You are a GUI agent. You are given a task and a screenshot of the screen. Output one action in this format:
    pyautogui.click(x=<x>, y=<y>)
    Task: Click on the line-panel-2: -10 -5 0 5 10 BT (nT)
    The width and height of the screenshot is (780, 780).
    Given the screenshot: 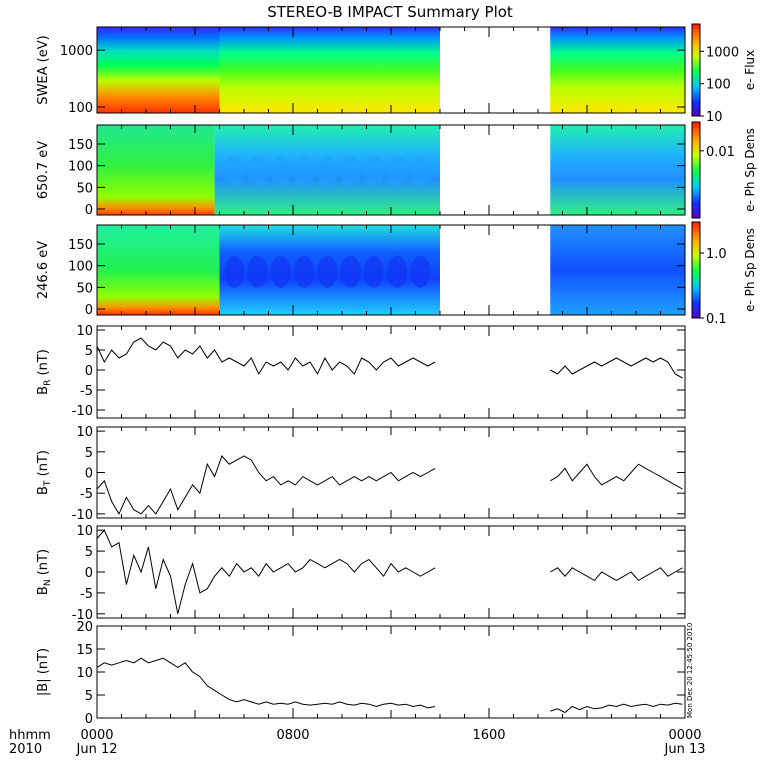 What is the action you would take?
    pyautogui.click(x=361, y=474)
    